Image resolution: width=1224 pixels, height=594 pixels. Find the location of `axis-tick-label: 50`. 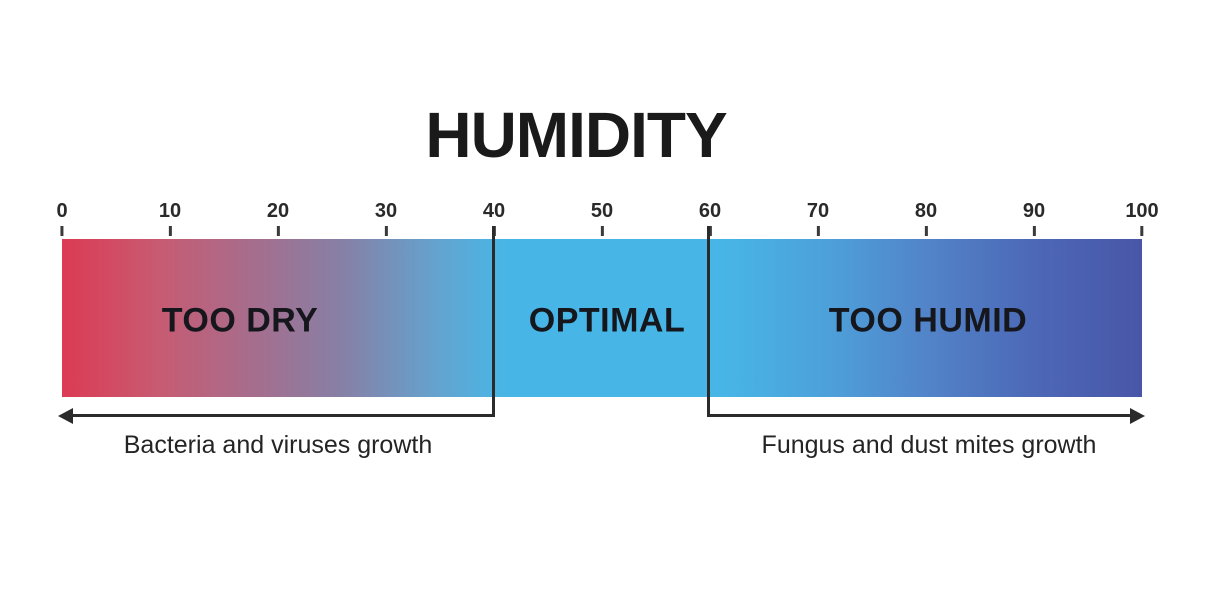

axis-tick-label: 50 is located at coordinates (602, 211).